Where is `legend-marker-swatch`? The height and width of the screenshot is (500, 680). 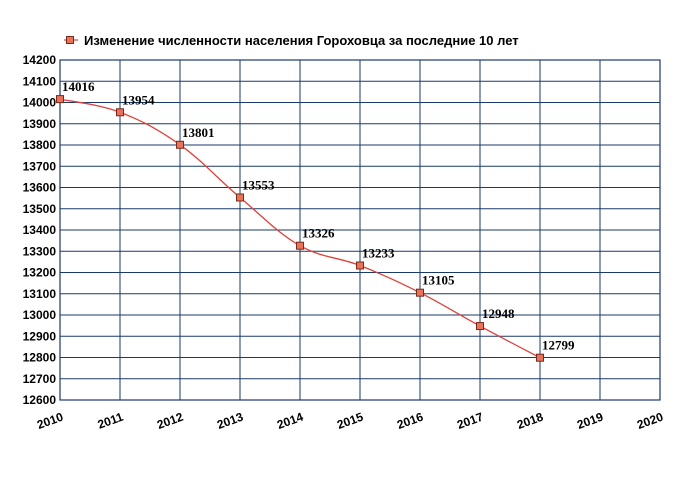
legend-marker-swatch is located at coordinates (70, 40).